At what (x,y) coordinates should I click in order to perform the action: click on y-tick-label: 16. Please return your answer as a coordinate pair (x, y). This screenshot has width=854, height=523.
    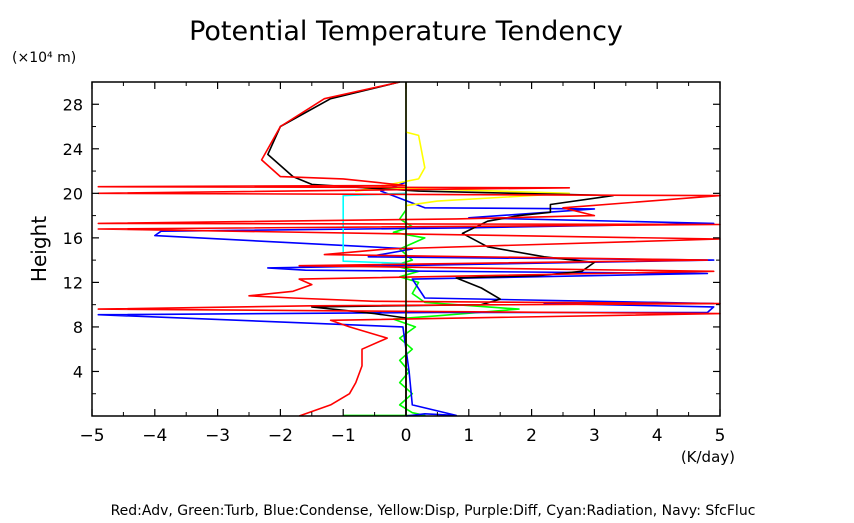
    Looking at the image, I should click on (73, 238).